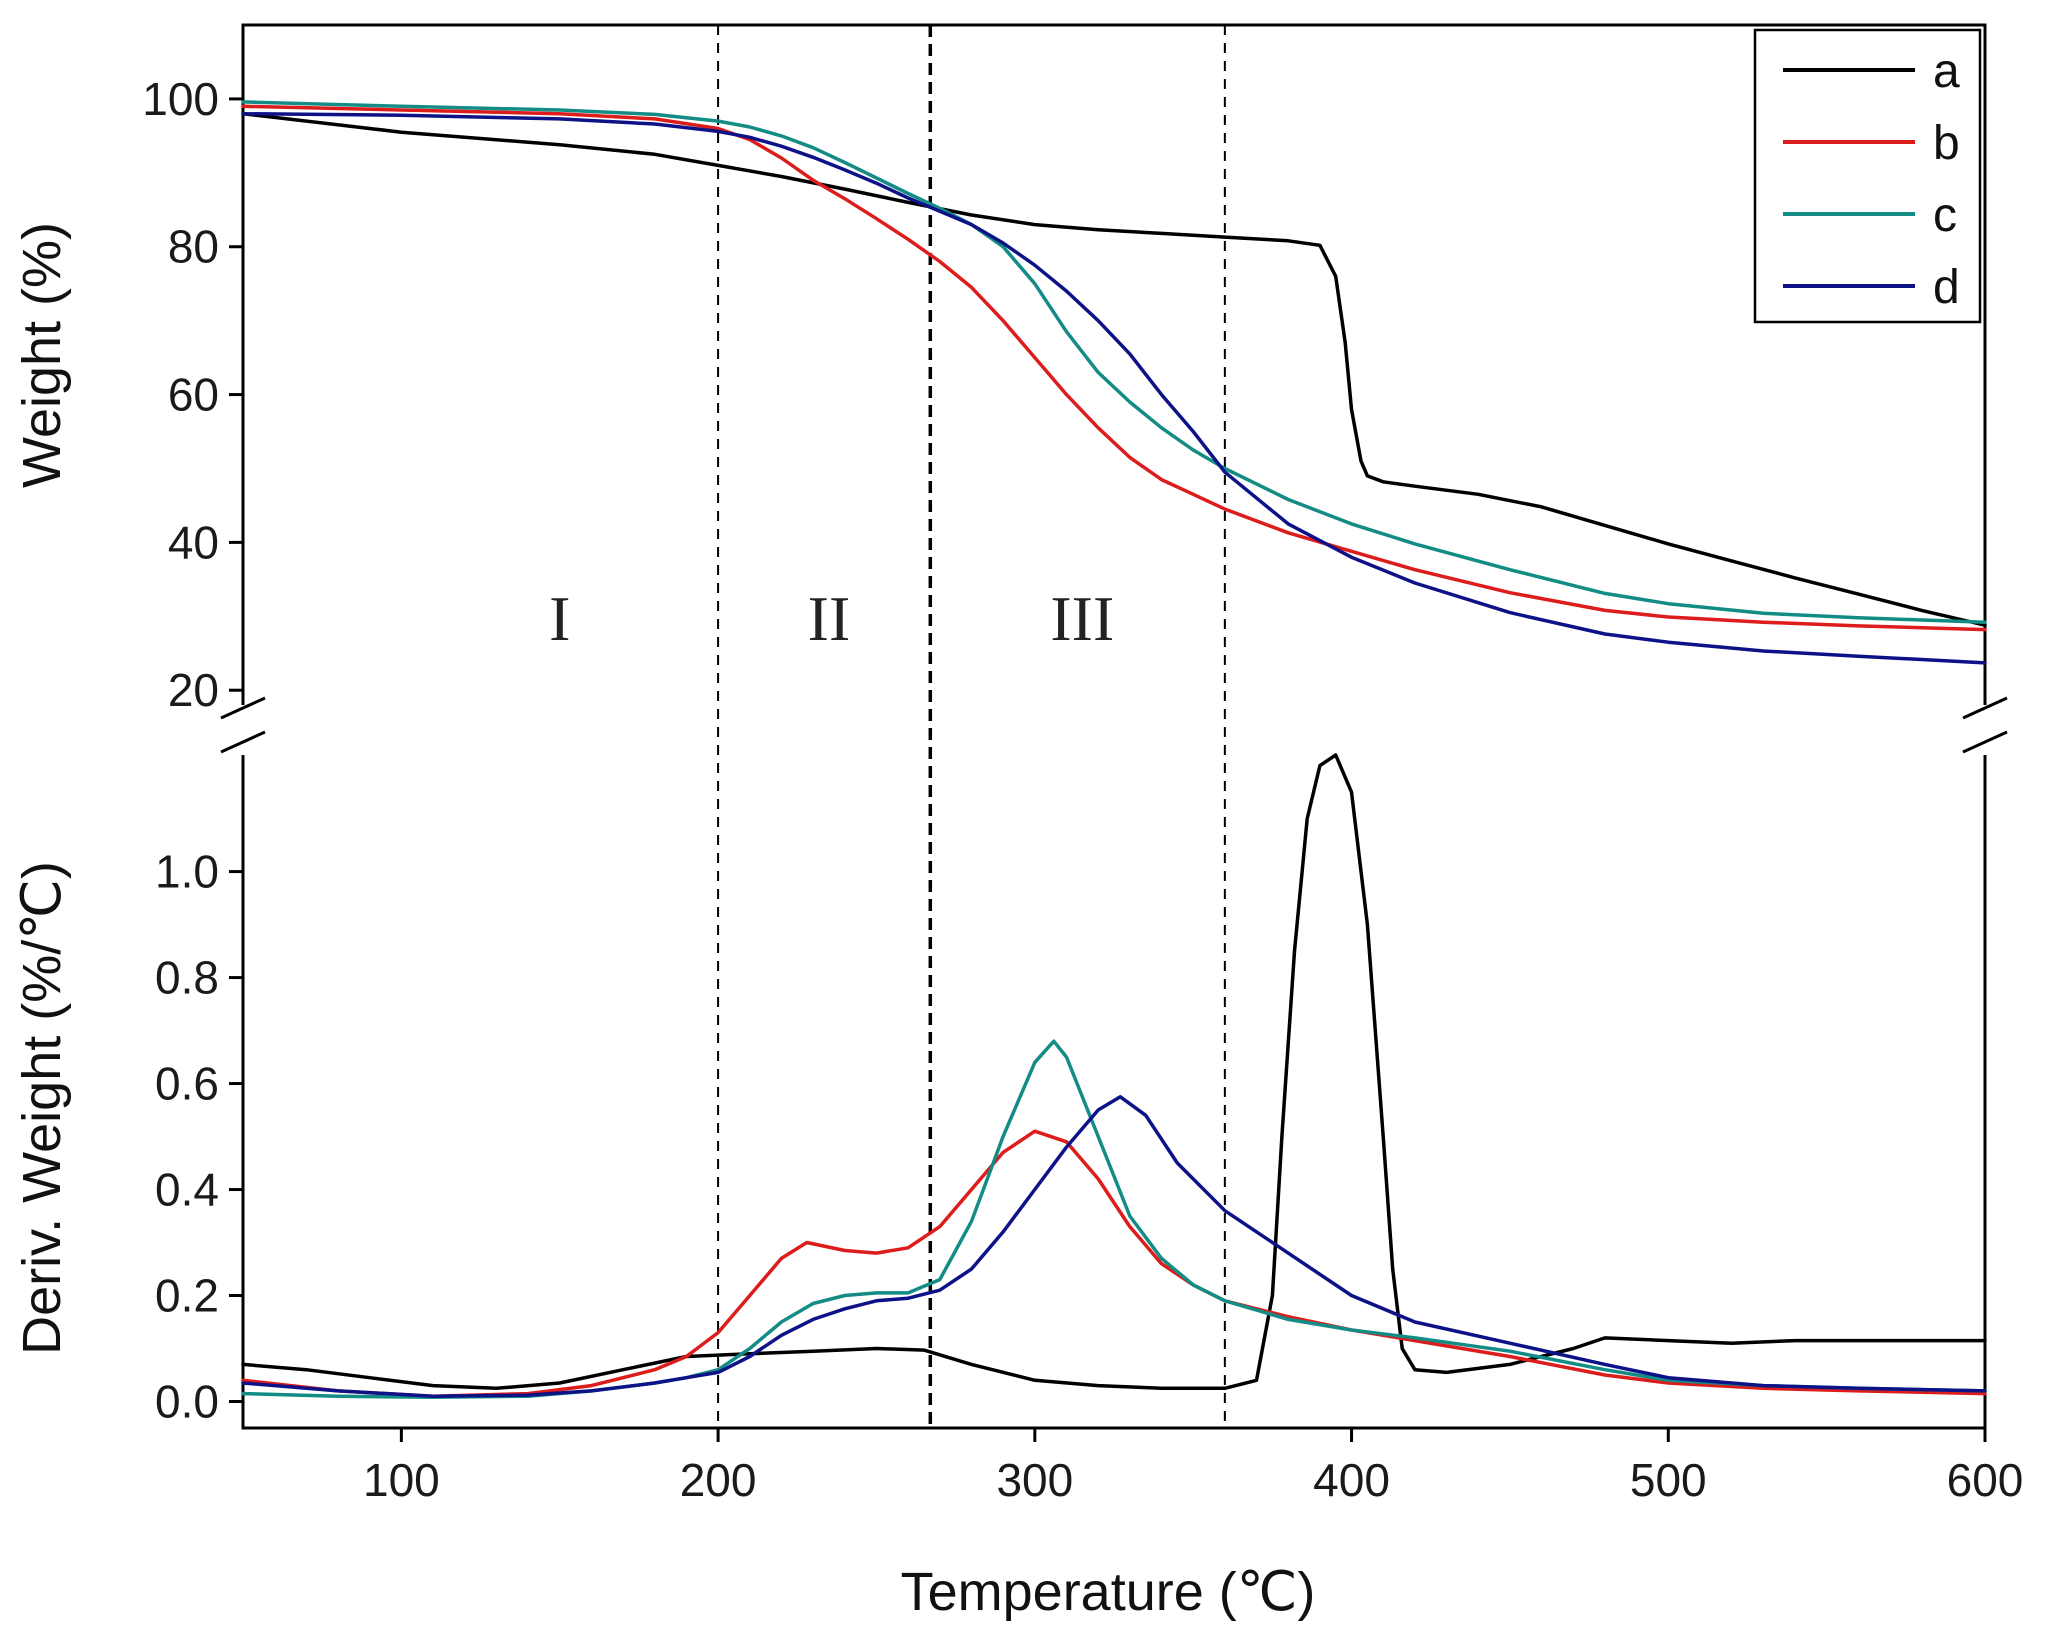 This screenshot has width=2048, height=1651. I want to click on xtick-label: 100, so click(401, 1480).